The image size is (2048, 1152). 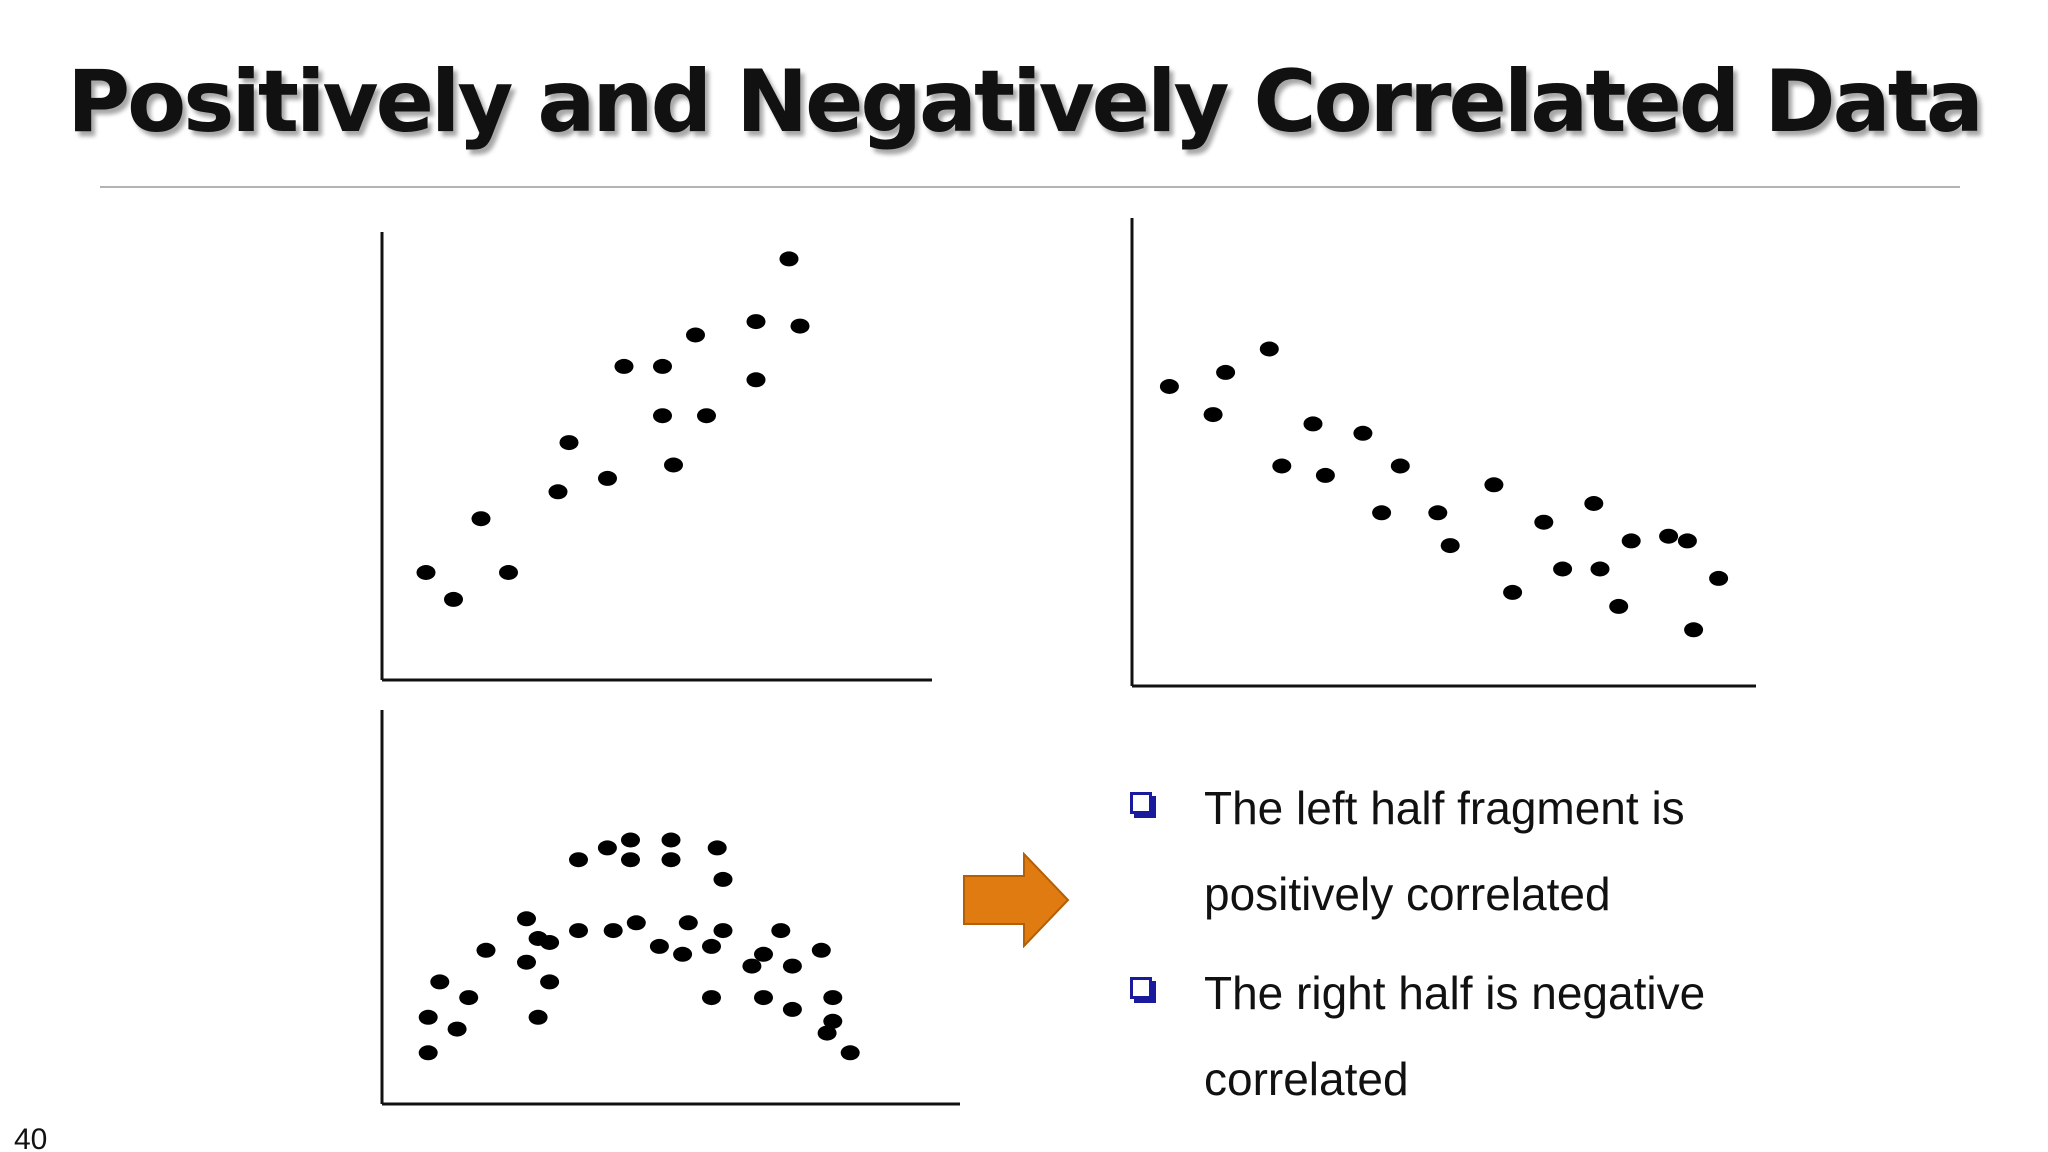 I want to click on title-divider, so click(x=1030, y=187).